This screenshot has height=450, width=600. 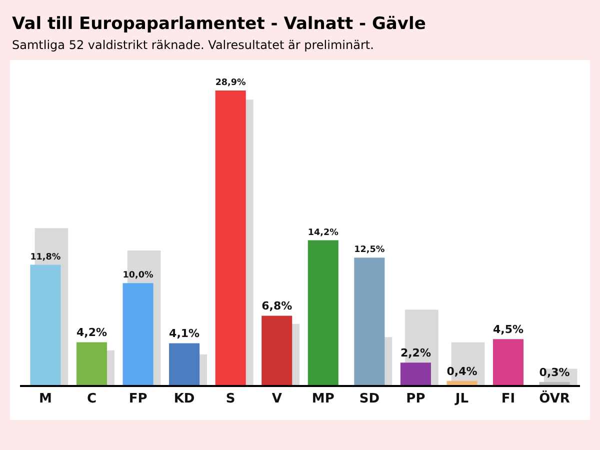 What do you see at coordinates (323, 233) in the screenshot?
I see `data-label: 14,2%` at bounding box center [323, 233].